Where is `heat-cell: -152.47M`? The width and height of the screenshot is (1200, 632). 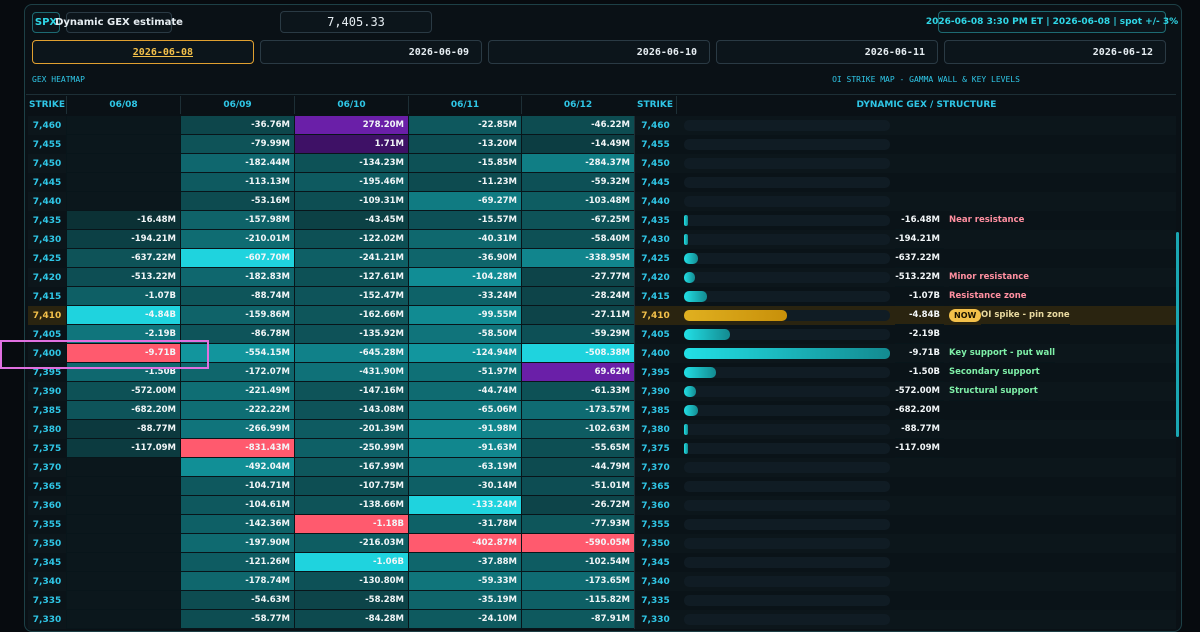 heat-cell: -152.47M is located at coordinates (351, 296).